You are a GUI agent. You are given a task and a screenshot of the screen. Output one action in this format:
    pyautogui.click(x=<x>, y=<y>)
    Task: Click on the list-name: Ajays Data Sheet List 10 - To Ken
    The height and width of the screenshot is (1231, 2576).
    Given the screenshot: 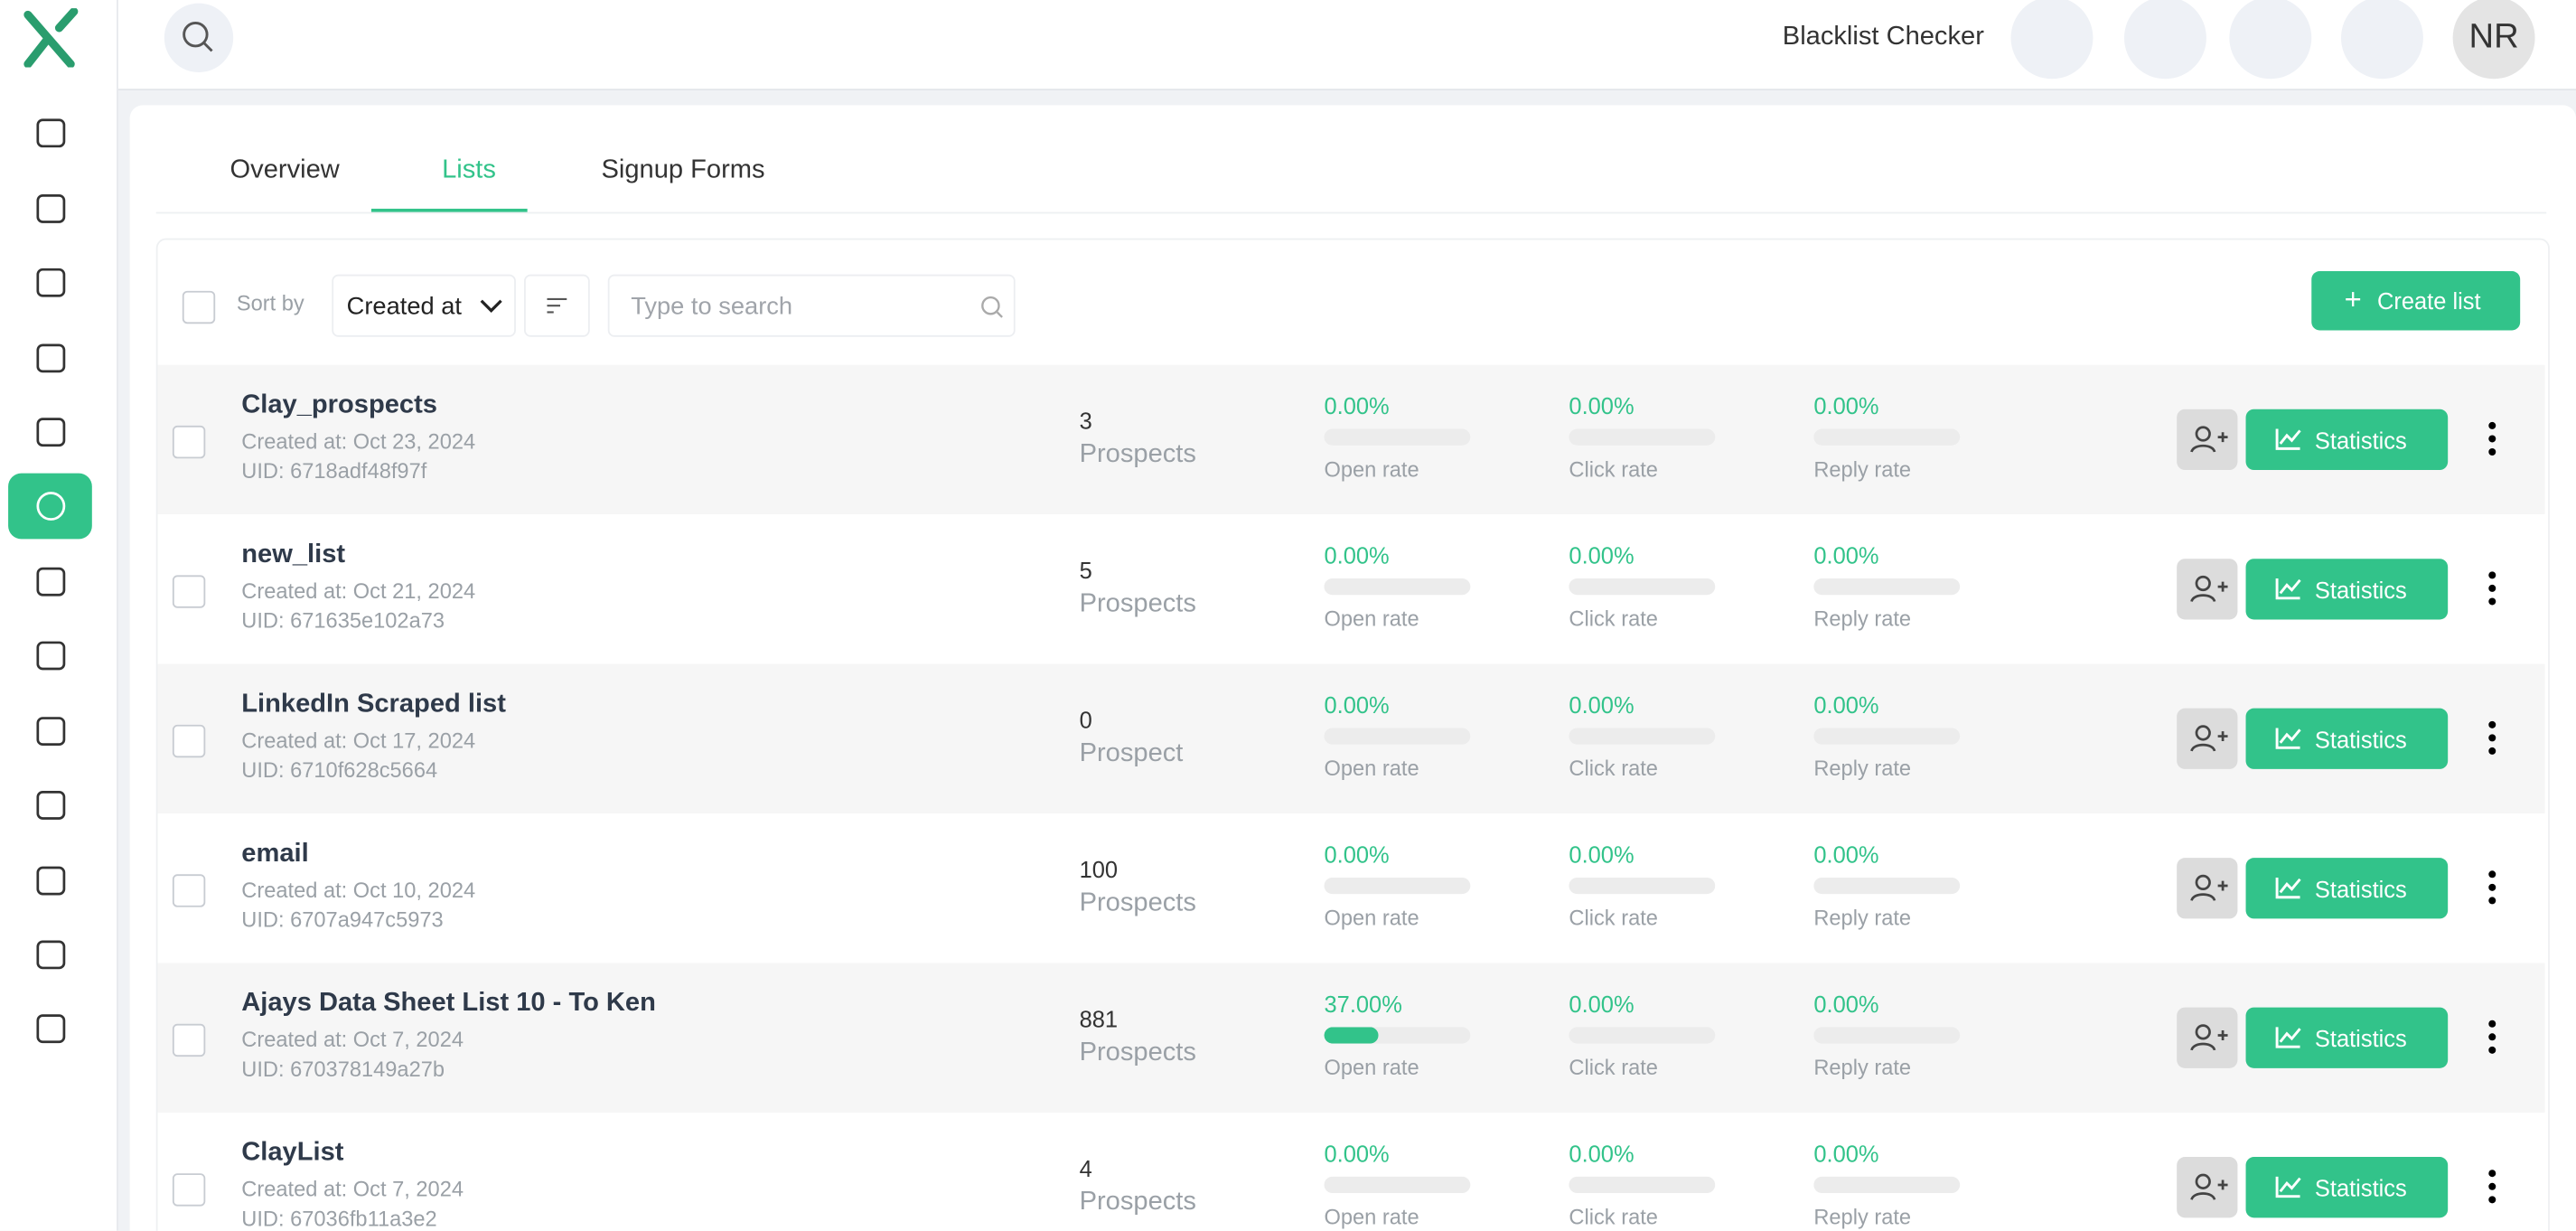 What is the action you would take?
    pyautogui.click(x=448, y=1003)
    